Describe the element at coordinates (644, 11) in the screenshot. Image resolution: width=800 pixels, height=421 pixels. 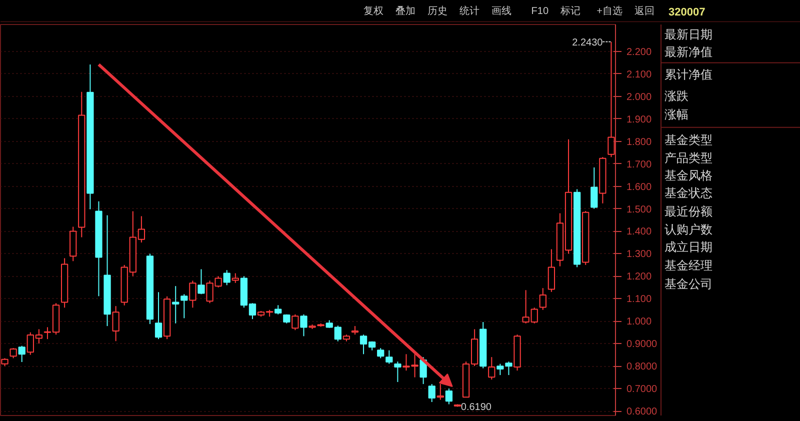
I see `text: 返回` at that location.